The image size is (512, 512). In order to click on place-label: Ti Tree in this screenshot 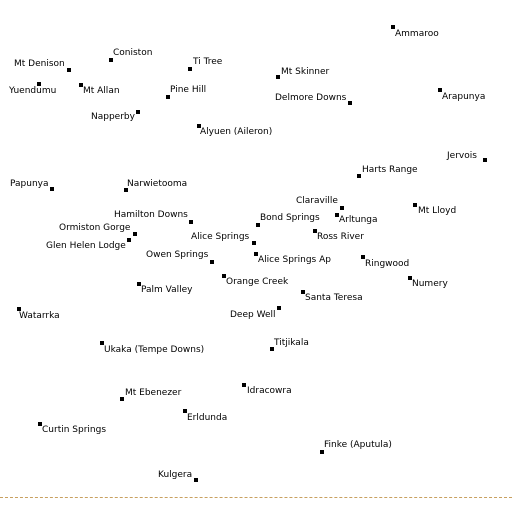, I will do `click(208, 62)`.